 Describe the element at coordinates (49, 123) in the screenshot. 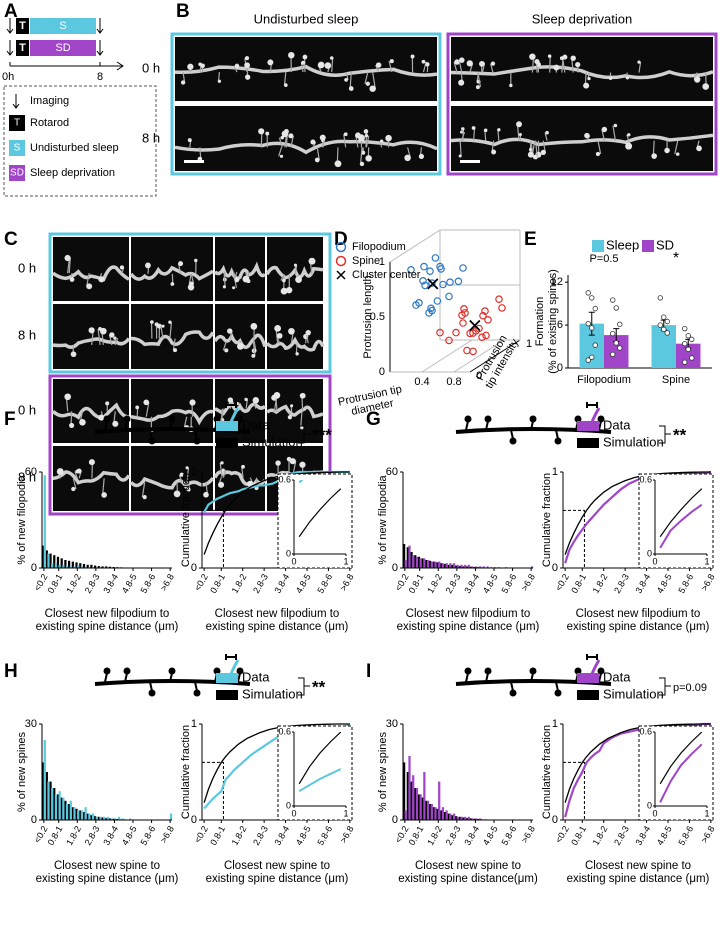

I see `legend-label: Rotarod` at that location.